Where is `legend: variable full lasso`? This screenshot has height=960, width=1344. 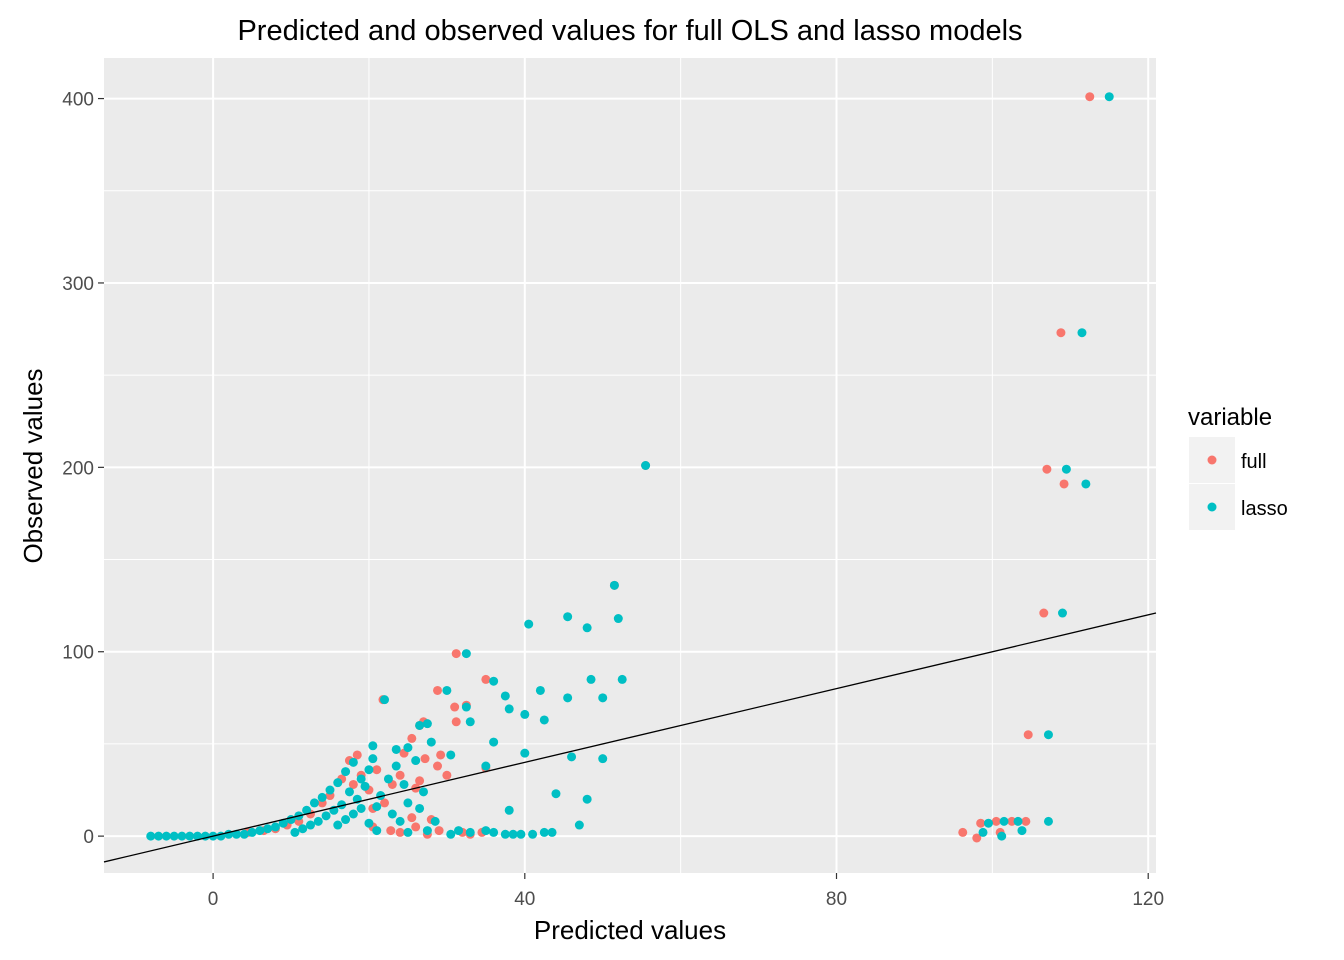
legend: variable full lasso is located at coordinates (1238, 467).